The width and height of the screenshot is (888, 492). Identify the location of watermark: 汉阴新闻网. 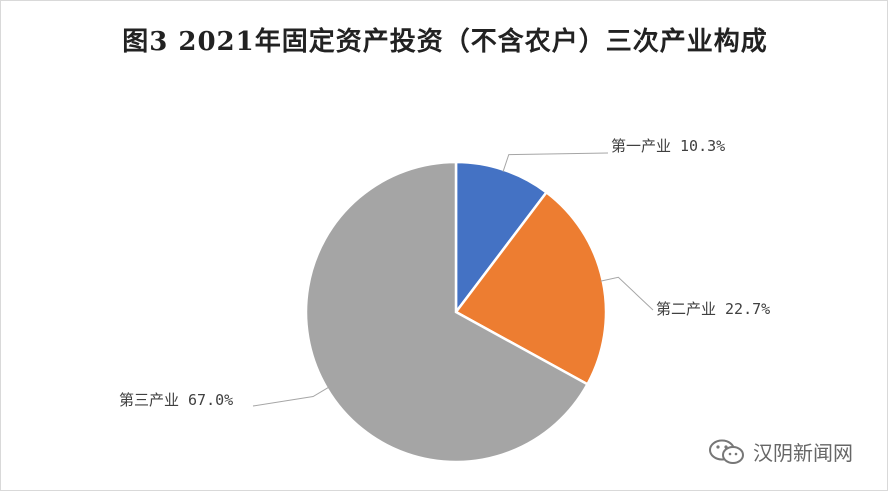
(780, 451).